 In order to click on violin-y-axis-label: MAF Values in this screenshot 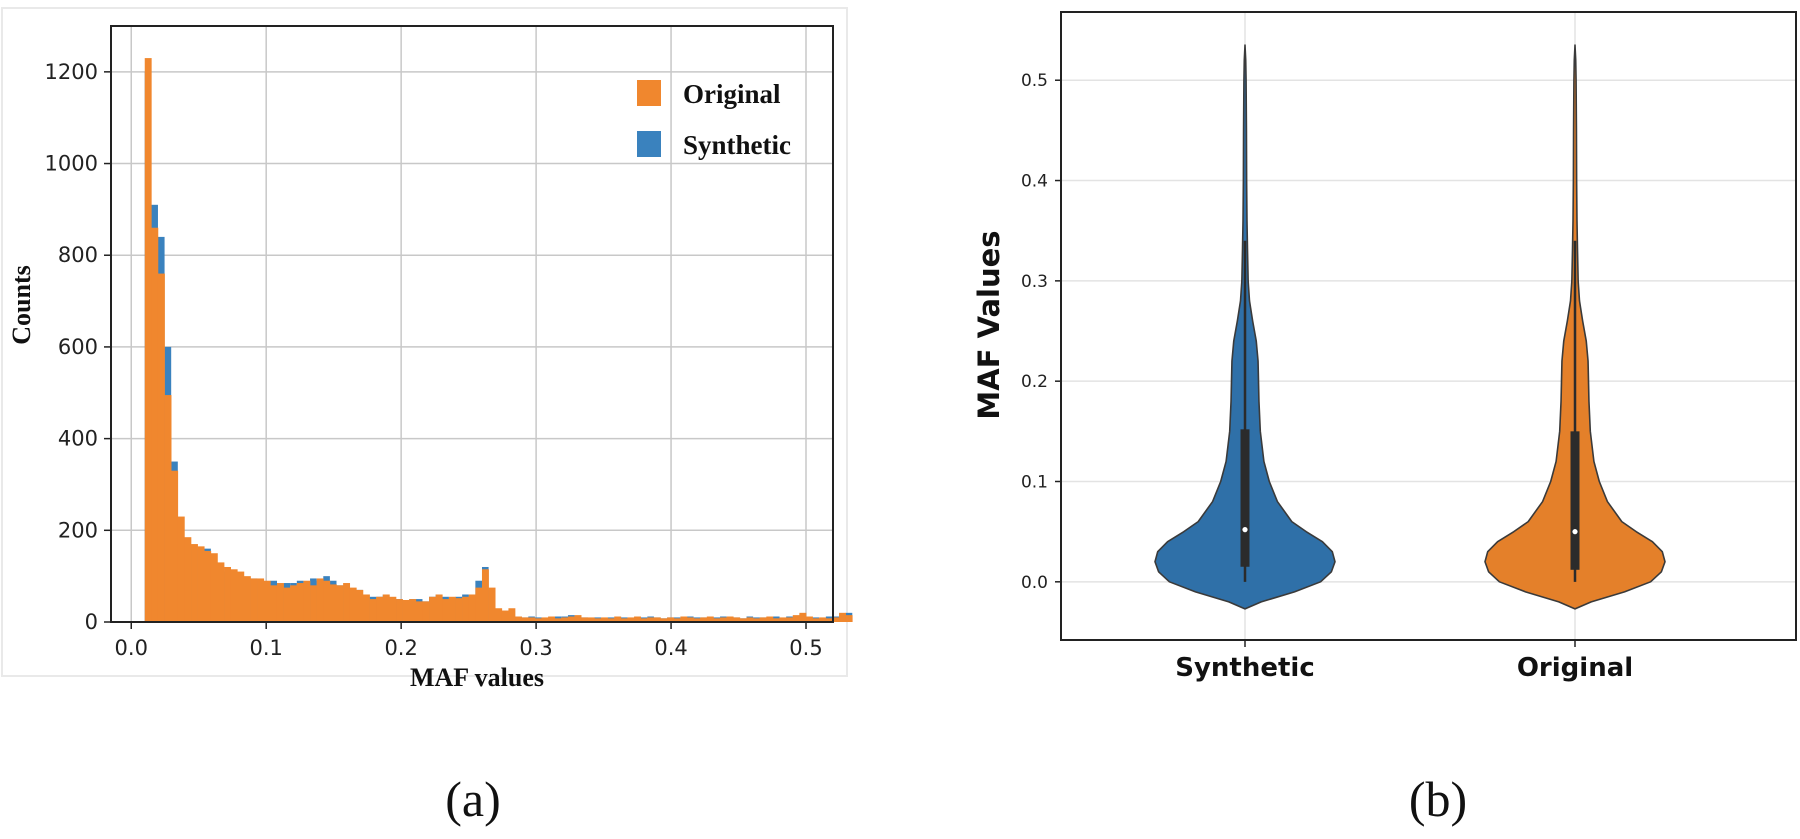, I will do `click(989, 324)`.